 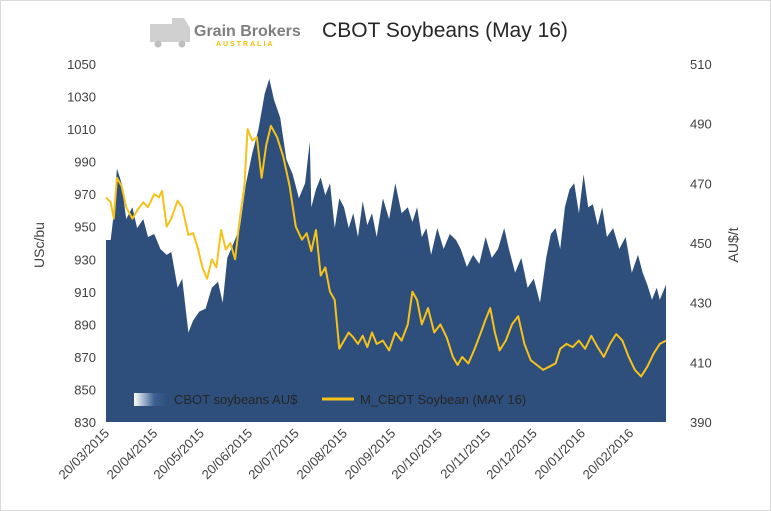 I want to click on right-tick-label: 490, so click(x=701, y=124).